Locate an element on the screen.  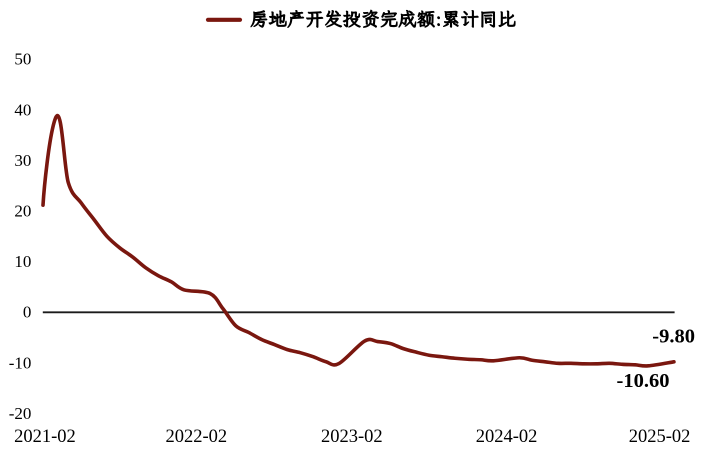
svg-text: 2021-02 is located at coordinates (45, 437).